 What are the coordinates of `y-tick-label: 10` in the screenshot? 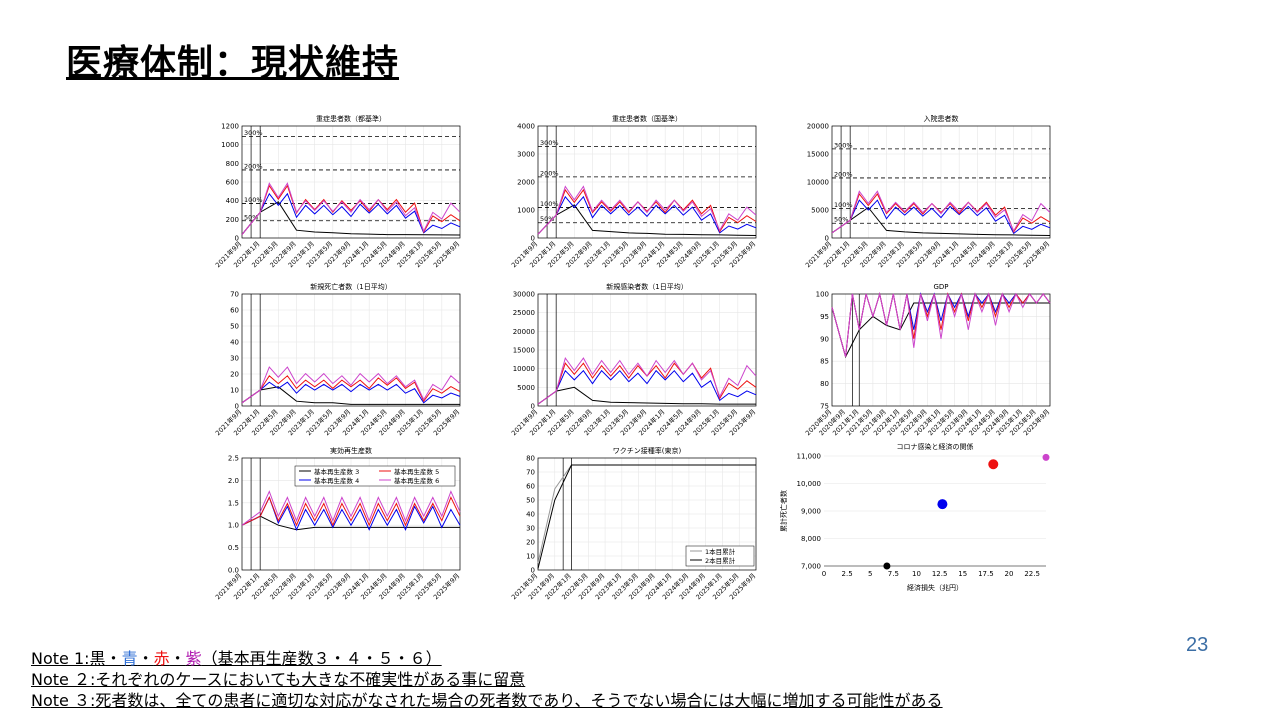 It's located at (530, 557).